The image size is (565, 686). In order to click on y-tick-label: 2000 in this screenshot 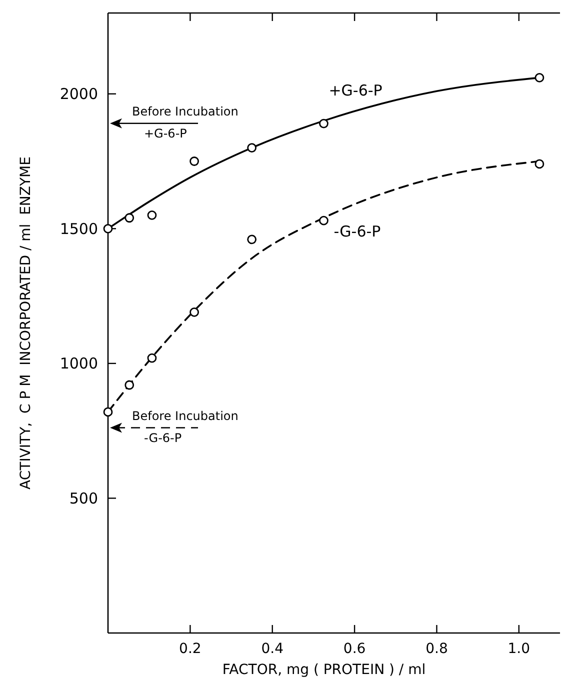, I will do `click(79, 94)`.